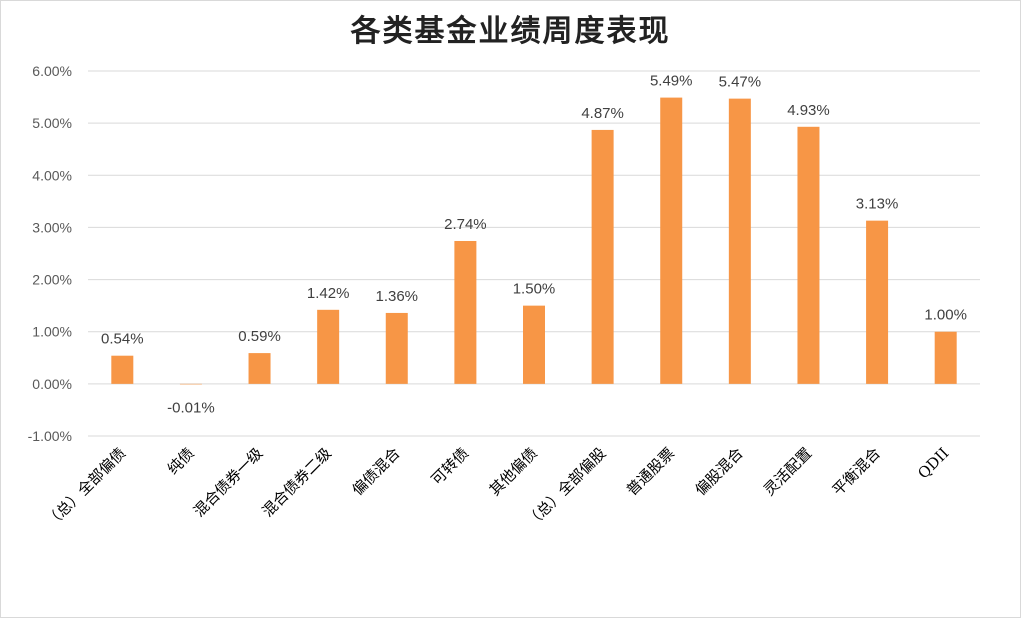 The image size is (1021, 618). What do you see at coordinates (50, 436) in the screenshot?
I see `y-tick-label: -1.00%` at bounding box center [50, 436].